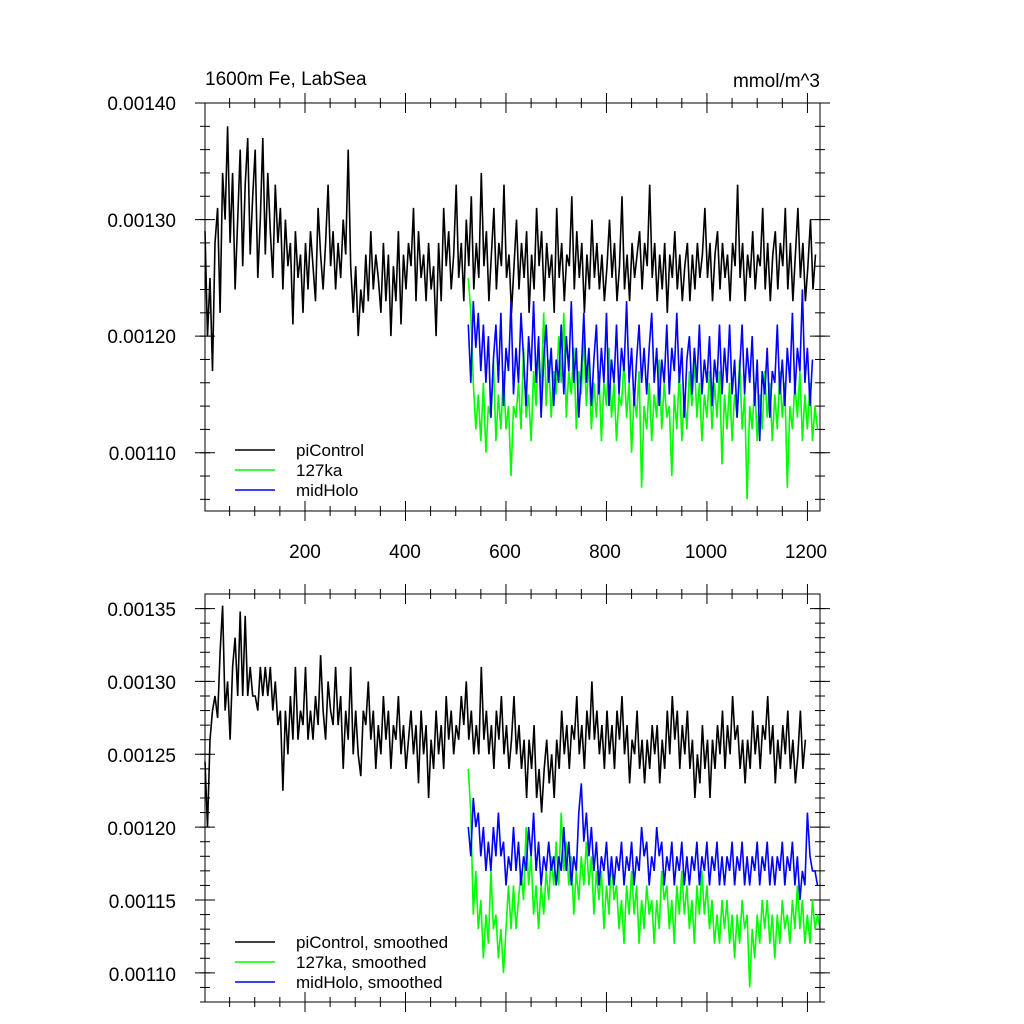  What do you see at coordinates (643, 842) in the screenshot?
I see `bottom-series-line-midholo` at bounding box center [643, 842].